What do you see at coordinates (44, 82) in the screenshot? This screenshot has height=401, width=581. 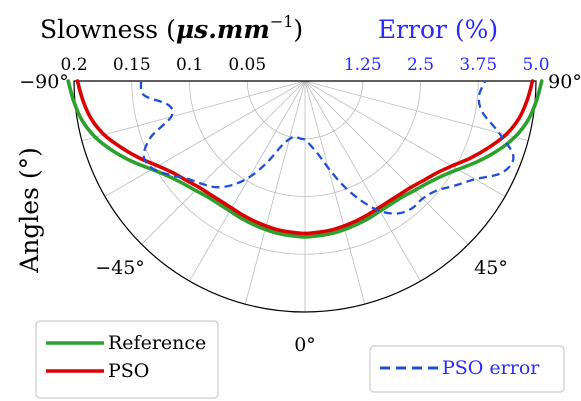 I see `angle-tick-label: −90°` at bounding box center [44, 82].